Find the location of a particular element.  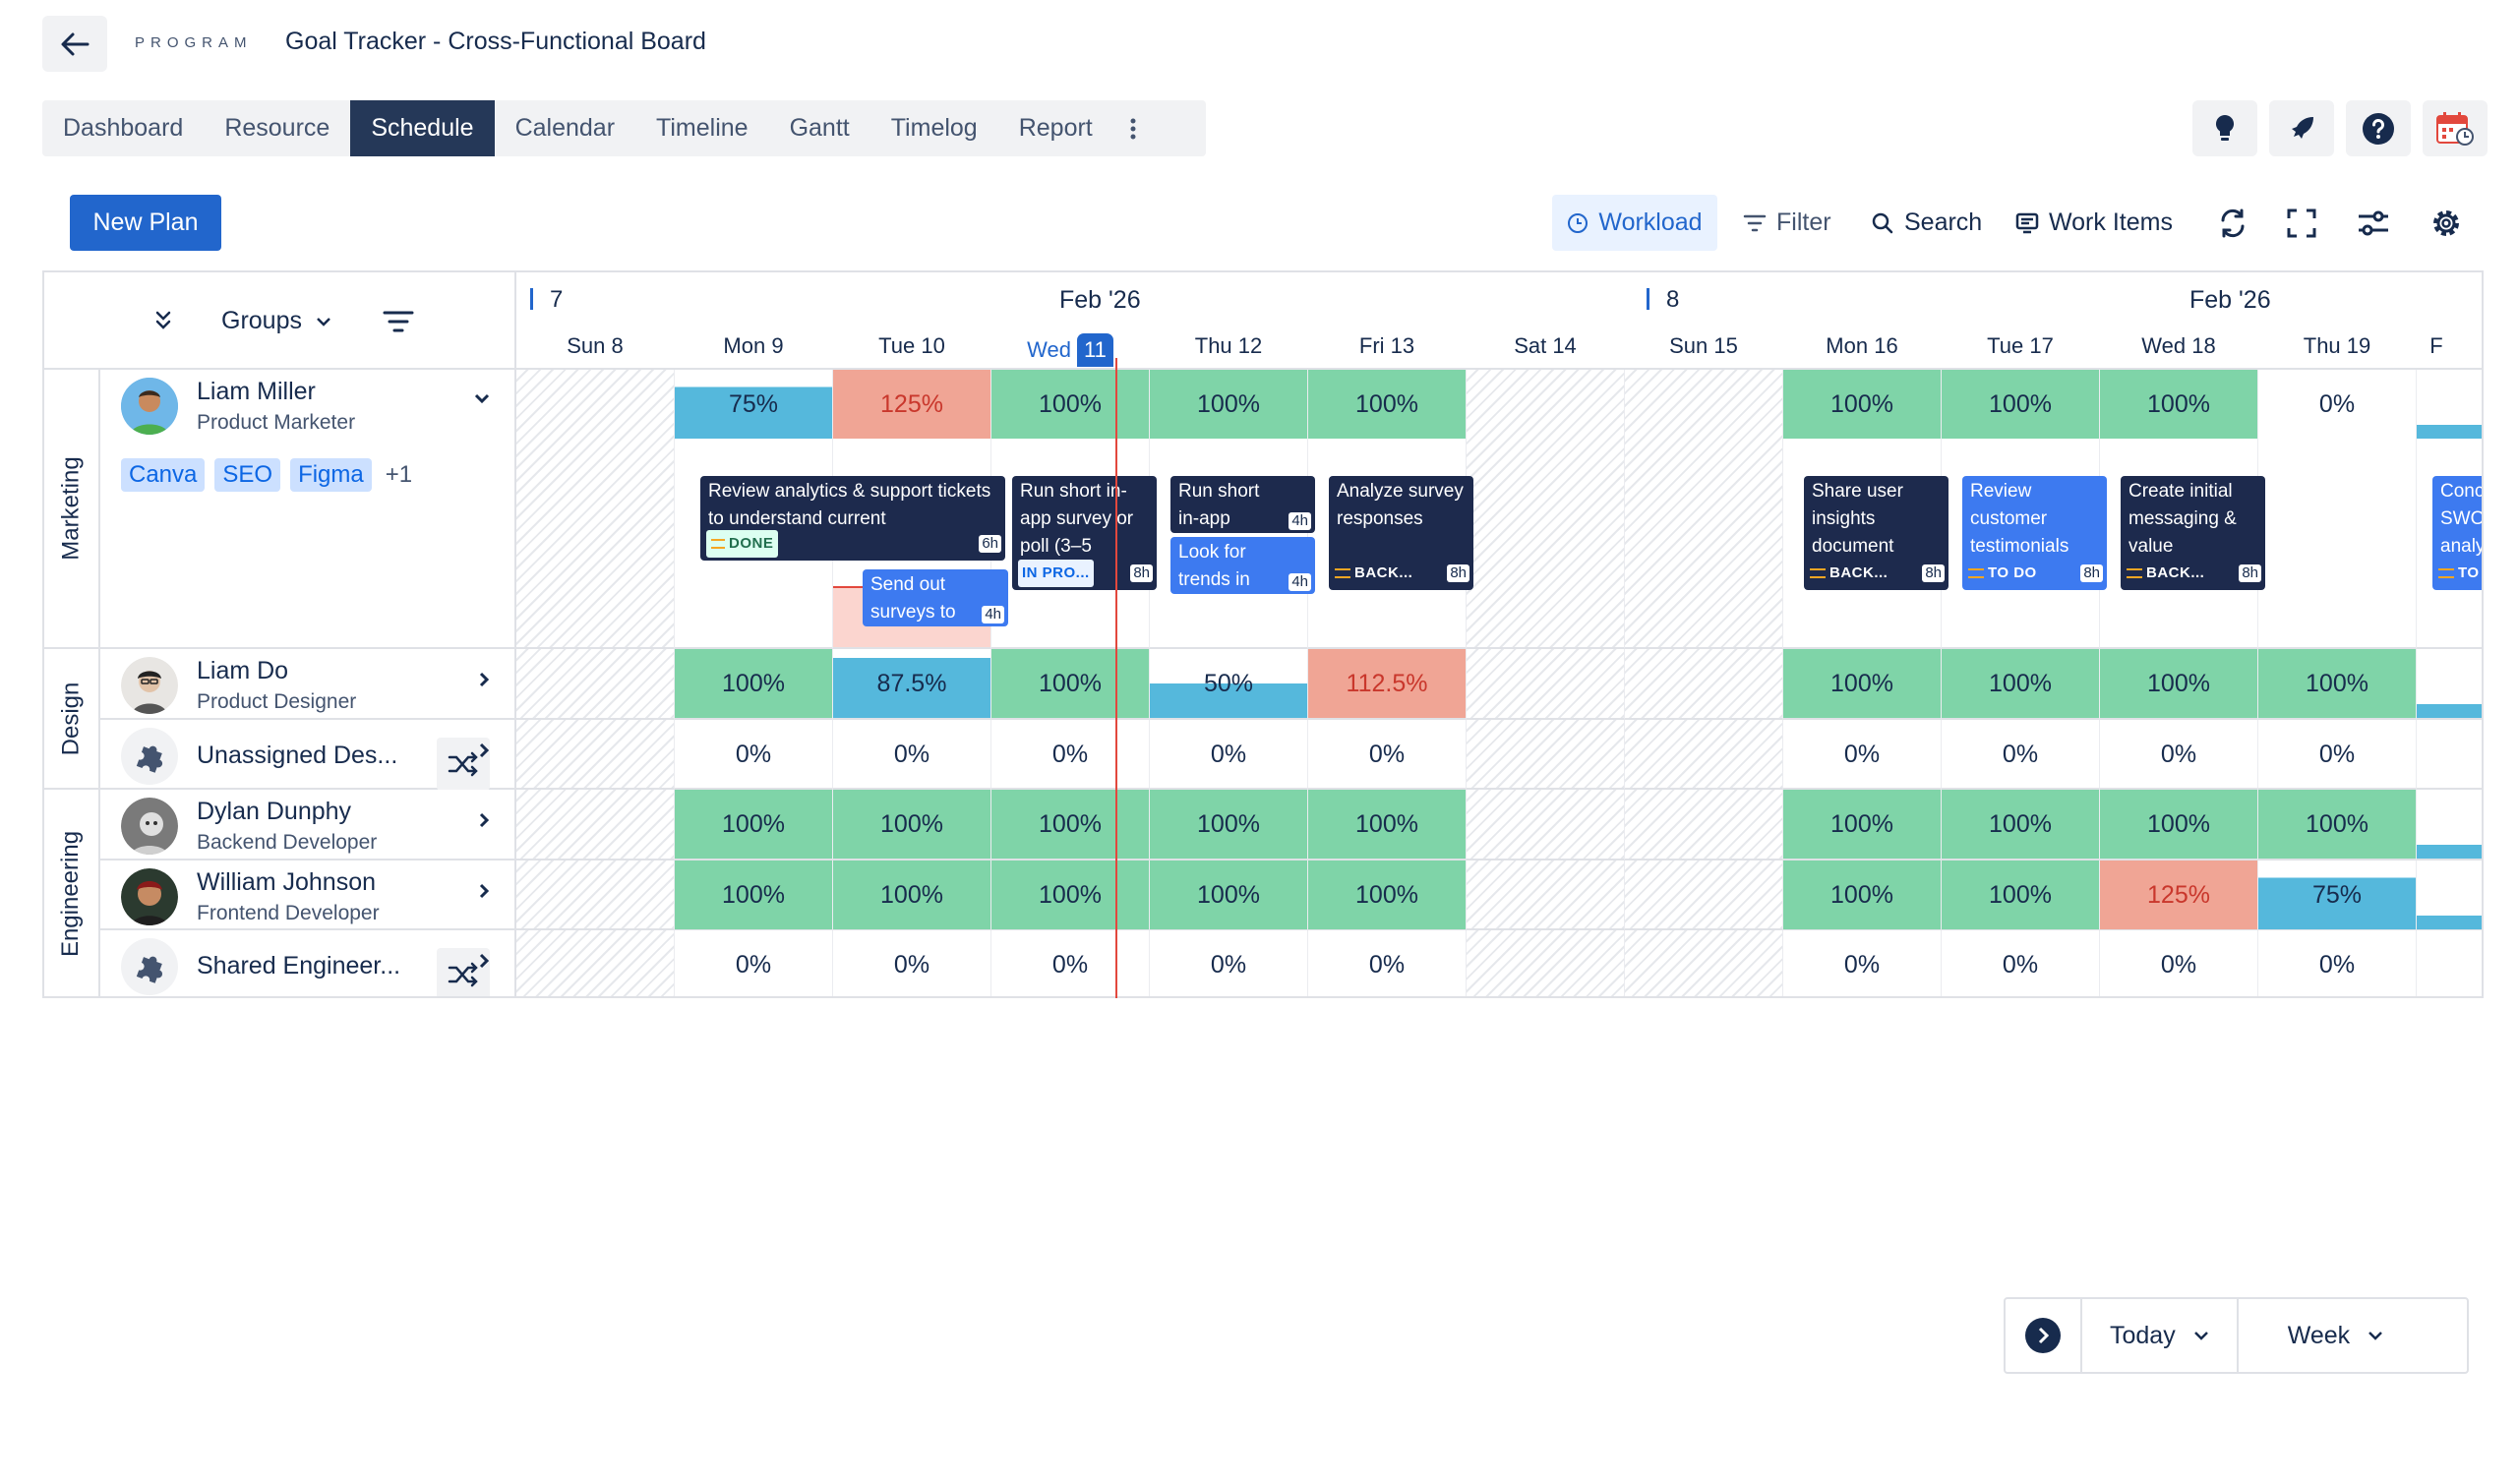

task-card: Conc SWO analy TO is located at coordinates (2457, 533).